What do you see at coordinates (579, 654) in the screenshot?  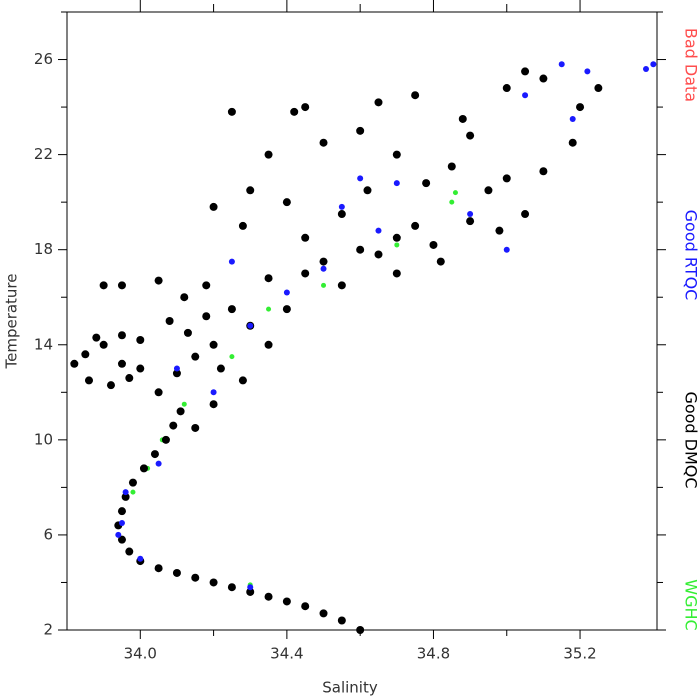 I see `x-tick-label: 35.2` at bounding box center [579, 654].